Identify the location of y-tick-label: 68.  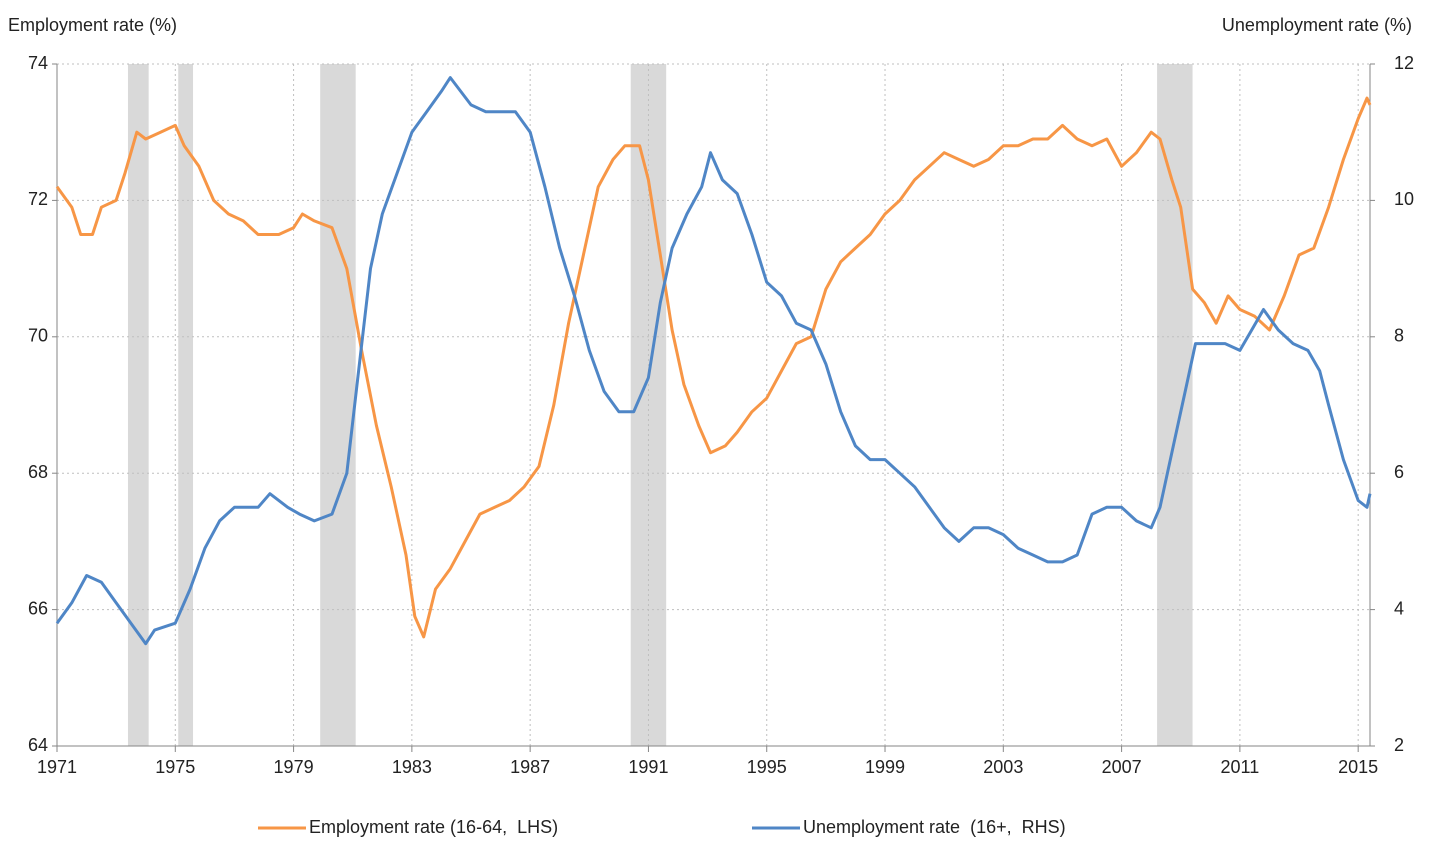
(38, 472).